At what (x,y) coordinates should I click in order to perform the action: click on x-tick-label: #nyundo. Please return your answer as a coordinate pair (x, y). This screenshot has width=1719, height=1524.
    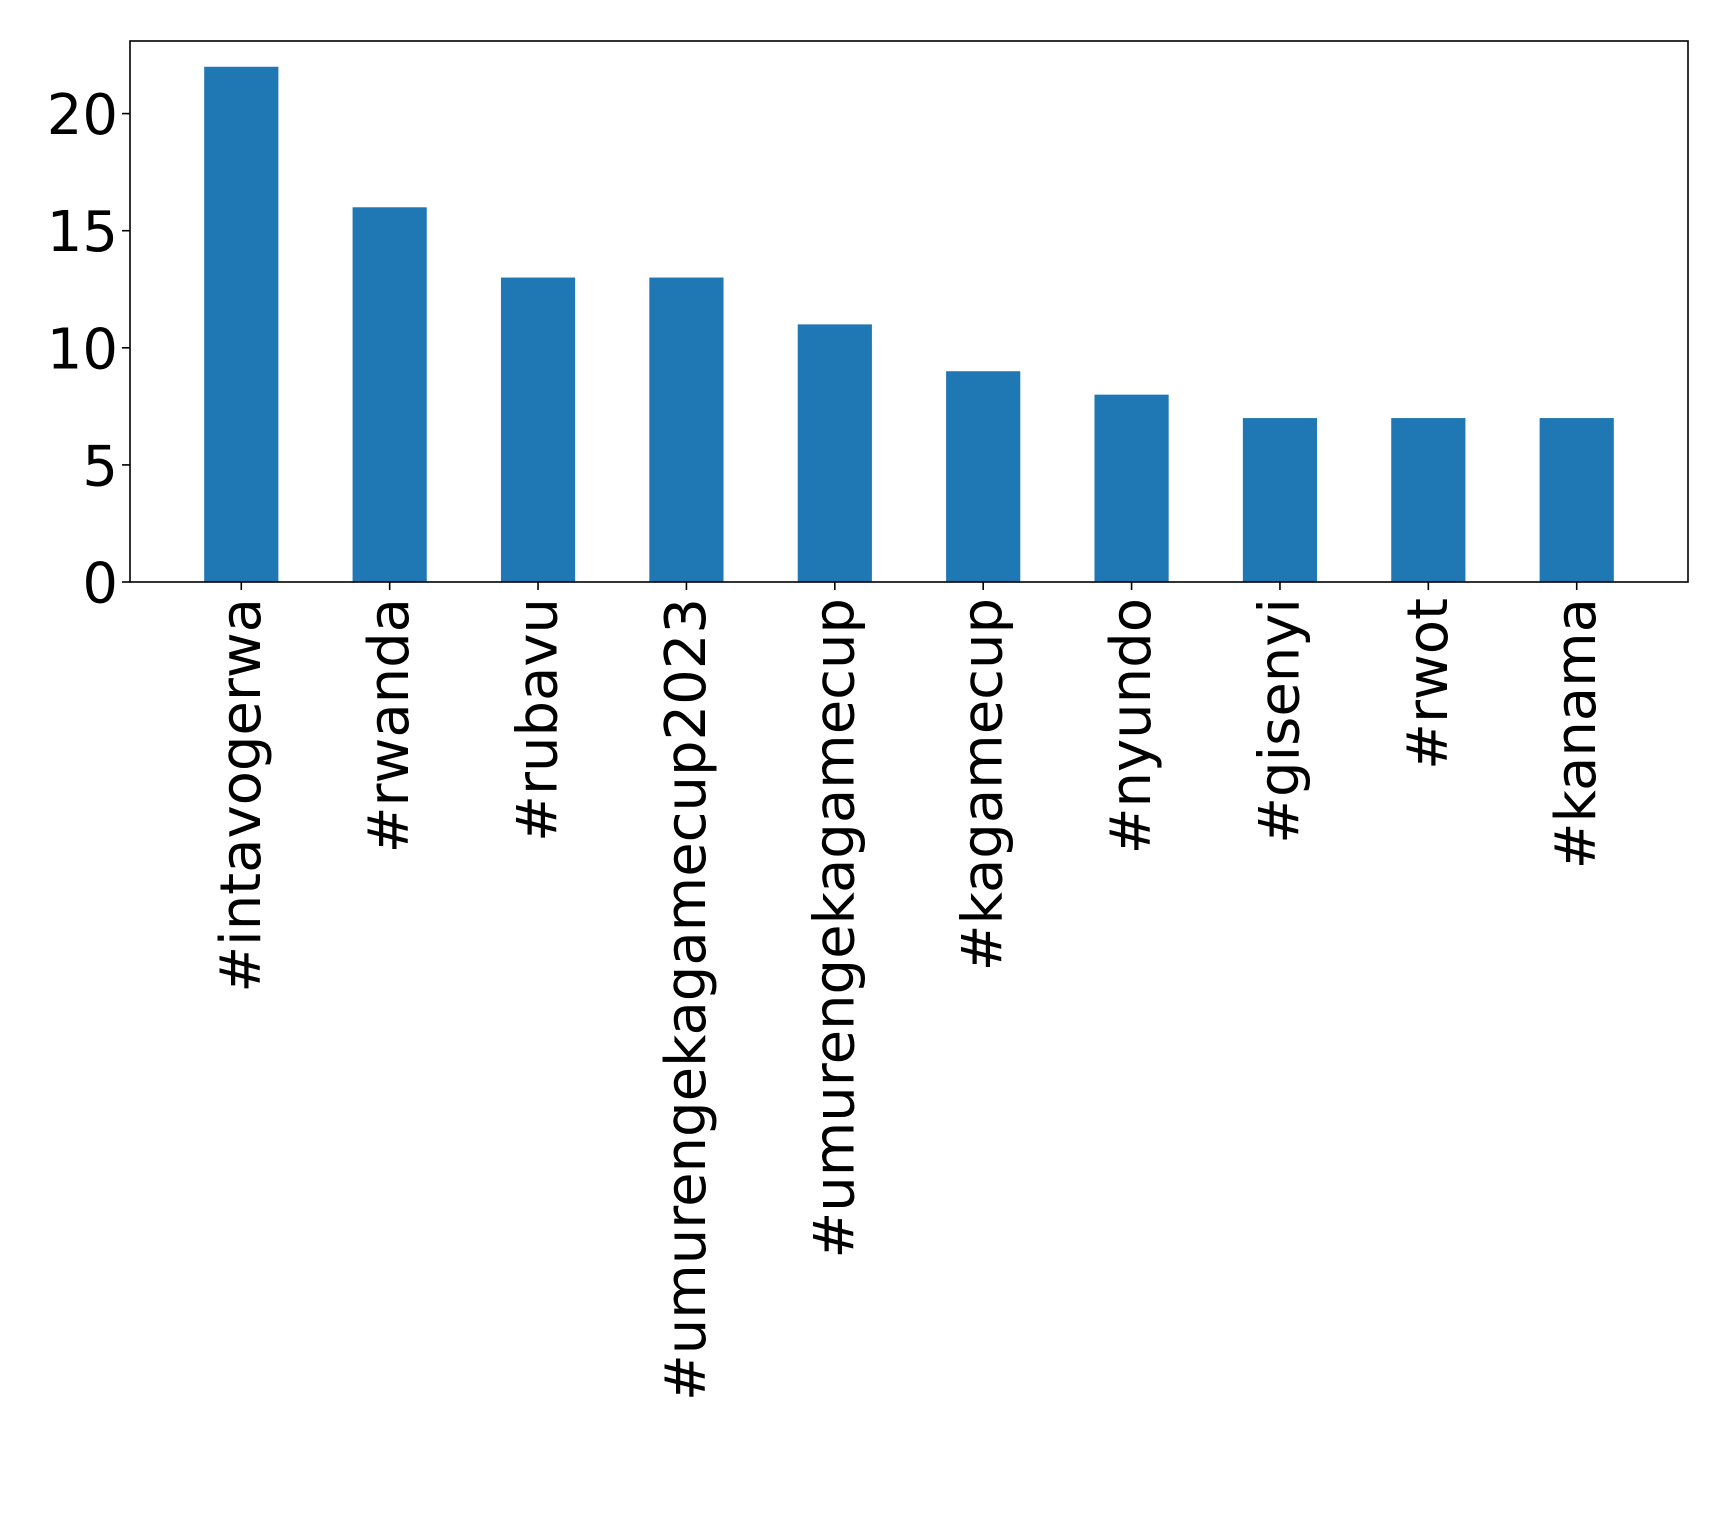
    Looking at the image, I should click on (1131, 726).